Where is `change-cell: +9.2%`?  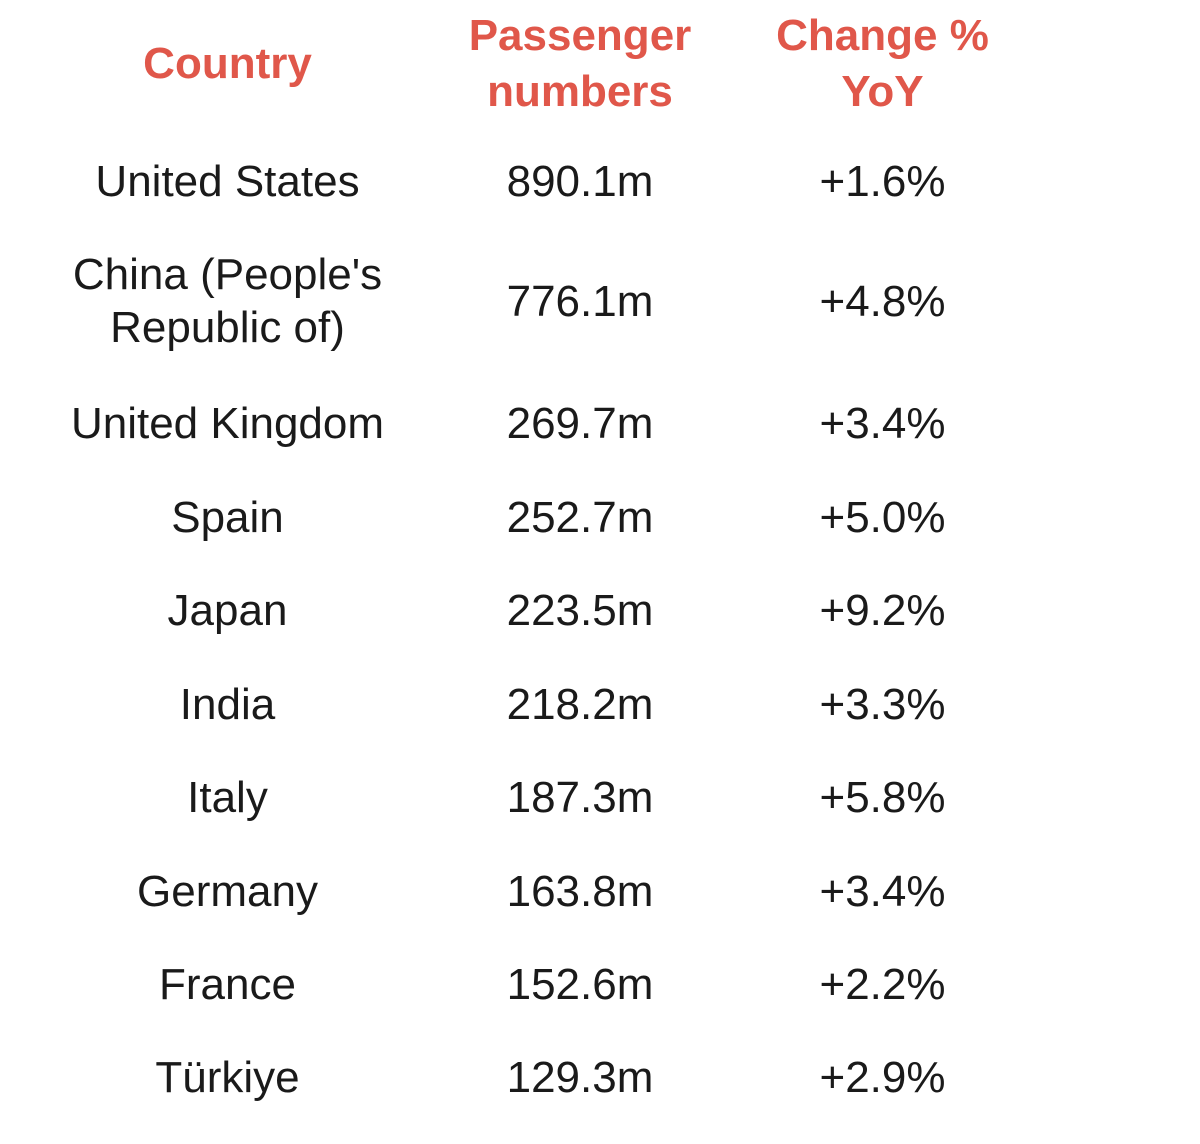
change-cell: +9.2% is located at coordinates (882, 610).